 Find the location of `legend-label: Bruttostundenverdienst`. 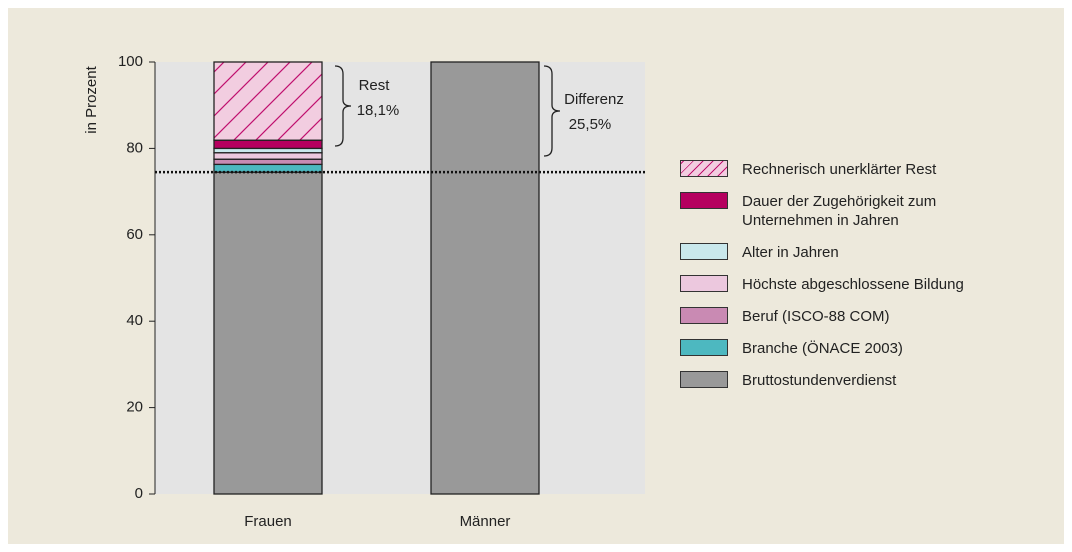

legend-label: Bruttostundenverdienst is located at coordinates (819, 380).